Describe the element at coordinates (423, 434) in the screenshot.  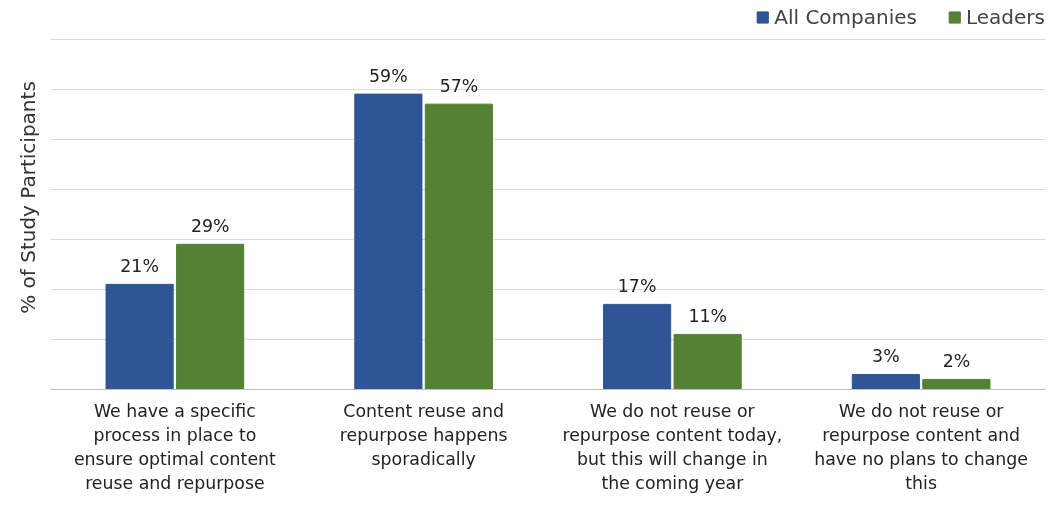
I see `x-tick-label: Content reuse and repurpose happens sporadically` at that location.